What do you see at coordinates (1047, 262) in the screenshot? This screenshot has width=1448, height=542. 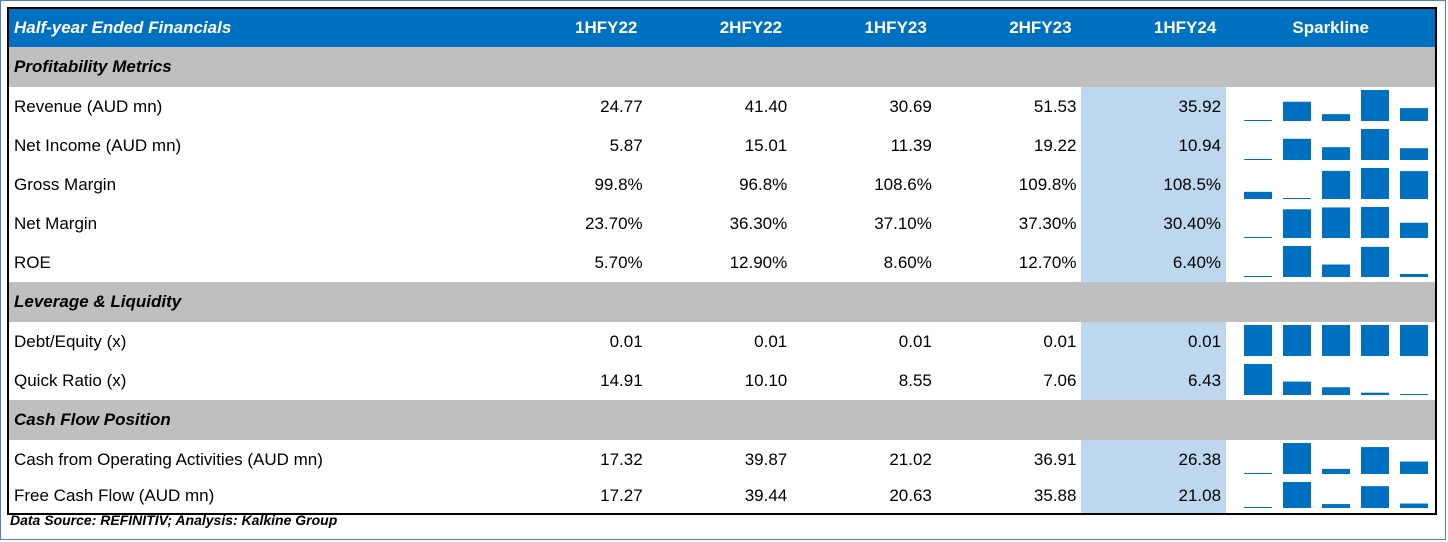 I see `value-cell: 12.70%` at bounding box center [1047, 262].